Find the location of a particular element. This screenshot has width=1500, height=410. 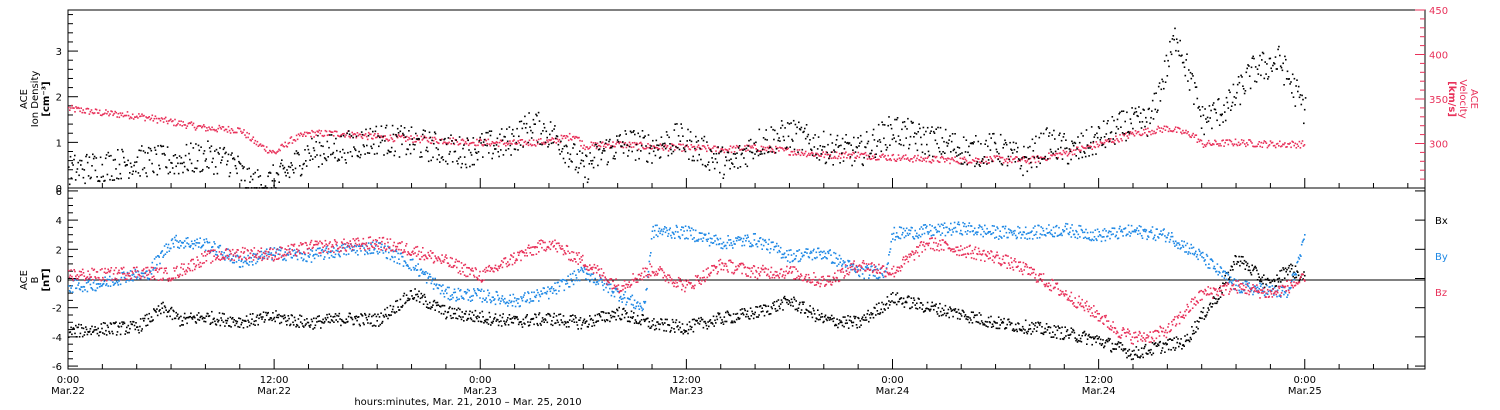

b-tick-label: 2 is located at coordinates (59, 250).